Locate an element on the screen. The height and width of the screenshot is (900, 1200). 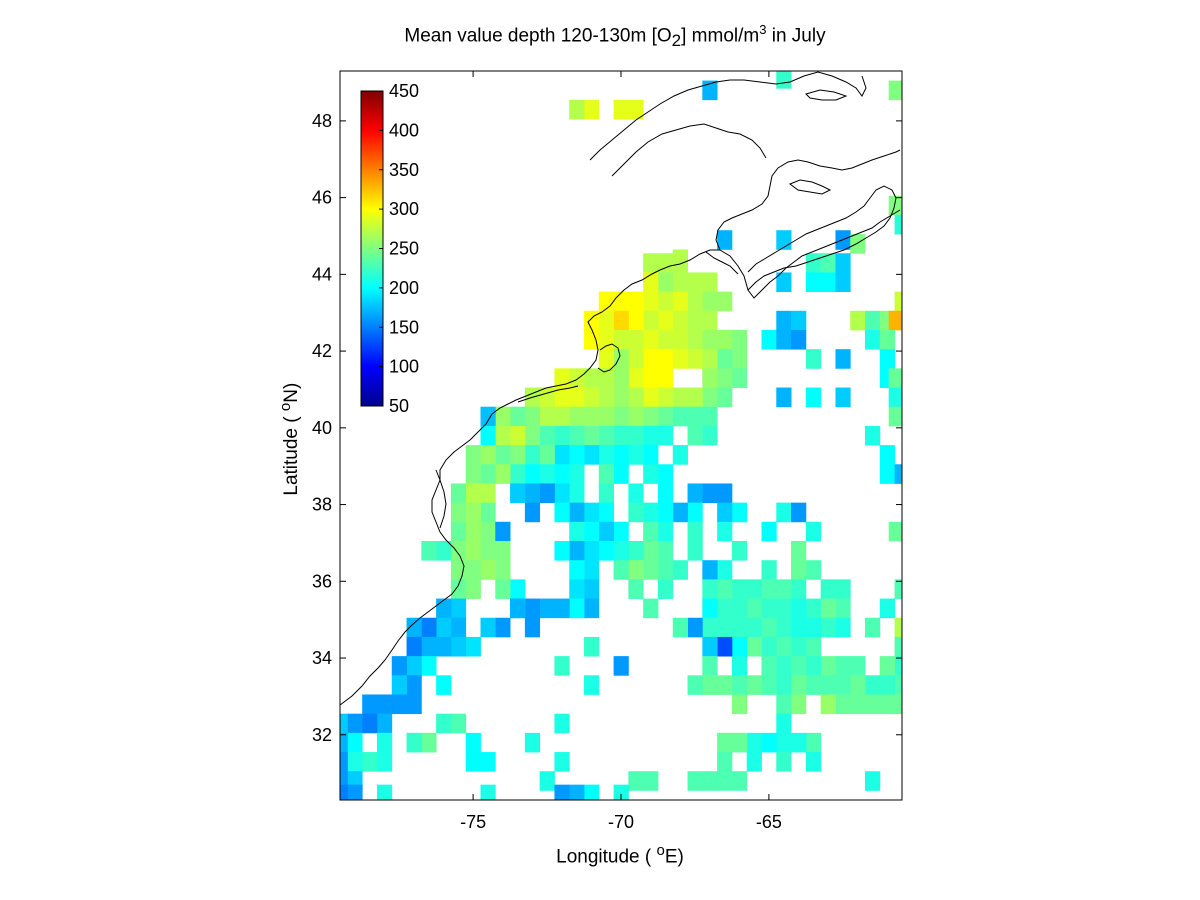
coastline-cape-cod is located at coordinates (609, 358).